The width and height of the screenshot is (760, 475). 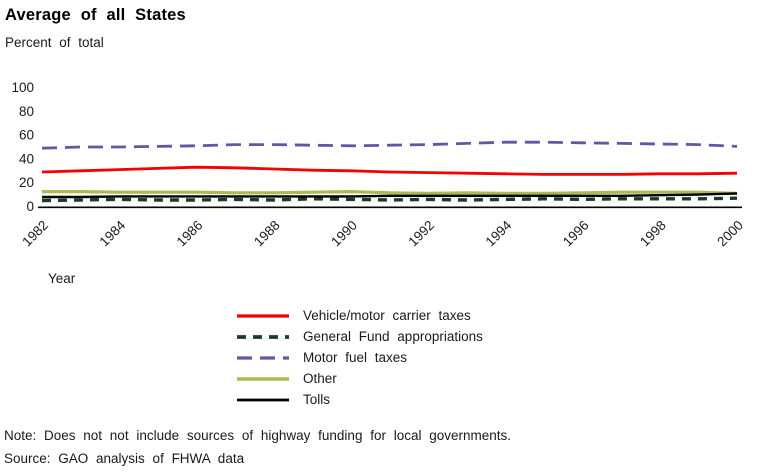 What do you see at coordinates (421, 234) in the screenshot?
I see `x-tick-label: 1992` at bounding box center [421, 234].